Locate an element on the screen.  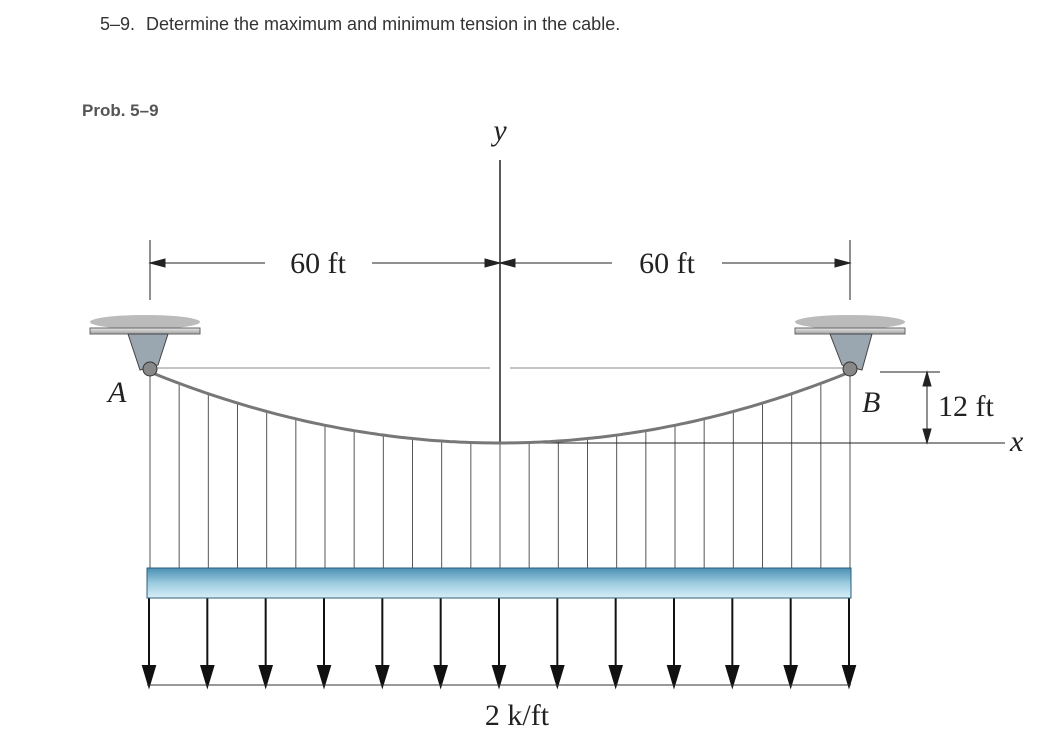
x-axis-label: x is located at coordinates (1016, 441).